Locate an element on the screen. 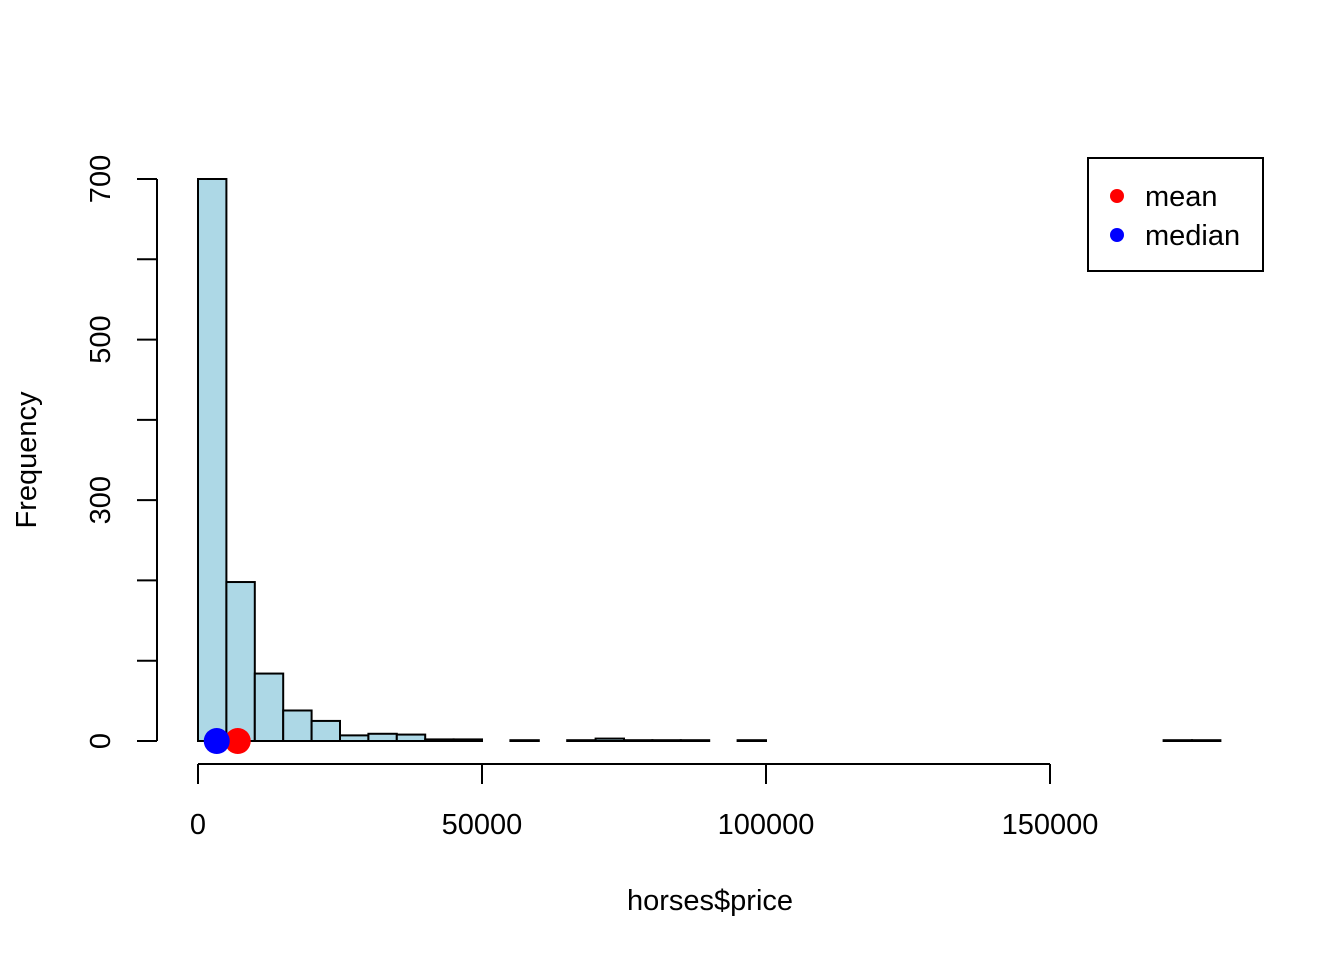 The image size is (1344, 960). x-tick-label: 50000 is located at coordinates (482, 825).